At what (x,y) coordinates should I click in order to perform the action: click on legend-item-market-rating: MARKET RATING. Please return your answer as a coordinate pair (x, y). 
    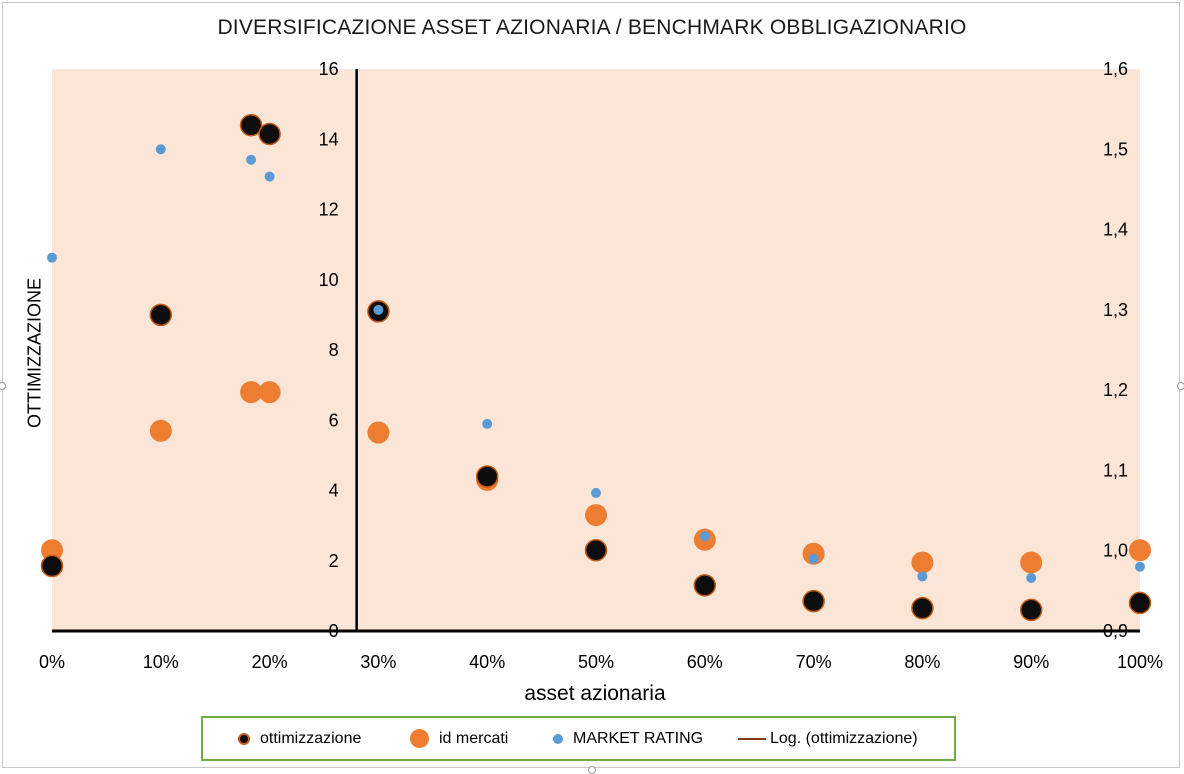
    Looking at the image, I should click on (628, 739).